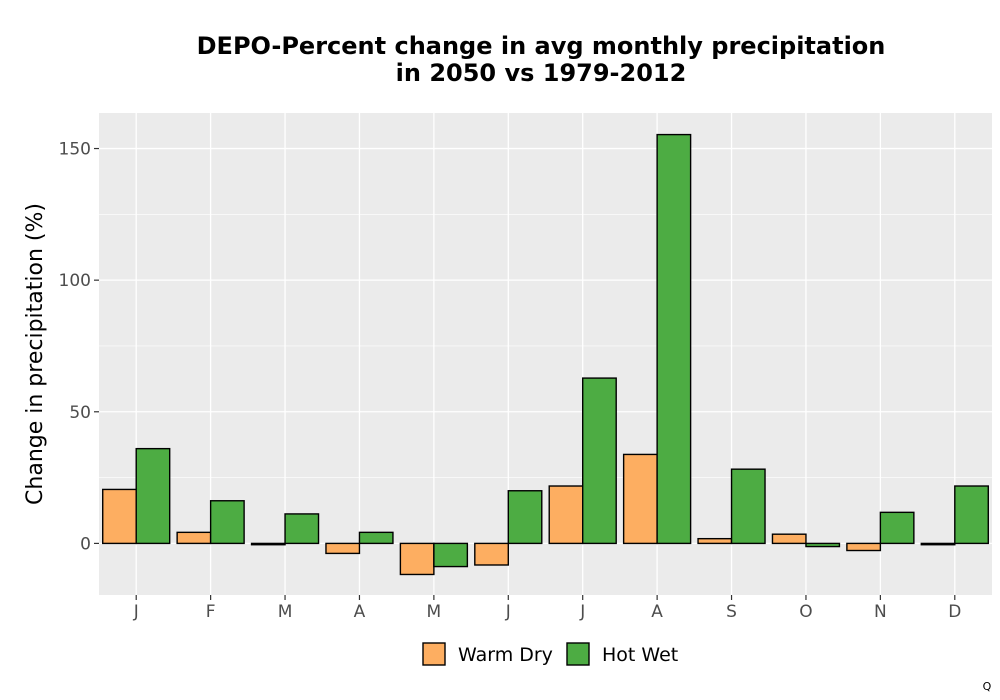 The image size is (1000, 700). Describe the element at coordinates (731, 612) in the screenshot. I see `x-tick-label: S` at that location.